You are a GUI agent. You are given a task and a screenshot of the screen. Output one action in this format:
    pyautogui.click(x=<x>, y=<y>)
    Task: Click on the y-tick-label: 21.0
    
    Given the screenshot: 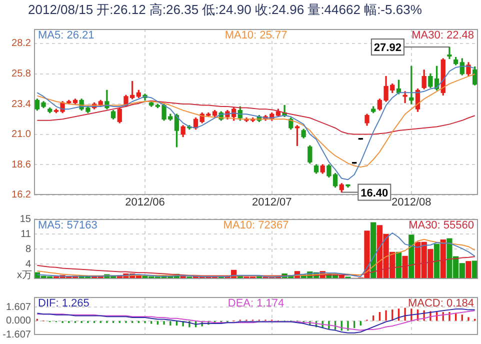 What is the action you would take?
    pyautogui.click(x=22, y=134)
    